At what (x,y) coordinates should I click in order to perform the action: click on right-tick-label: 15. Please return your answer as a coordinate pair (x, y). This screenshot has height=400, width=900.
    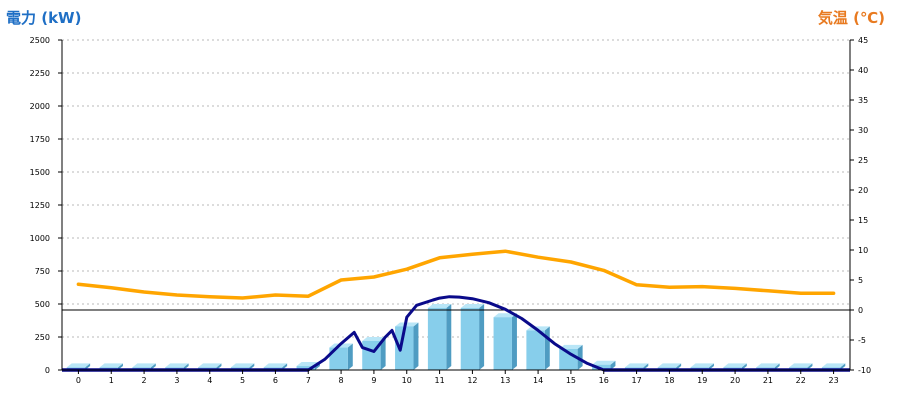
    Looking at the image, I should click on (863, 220).